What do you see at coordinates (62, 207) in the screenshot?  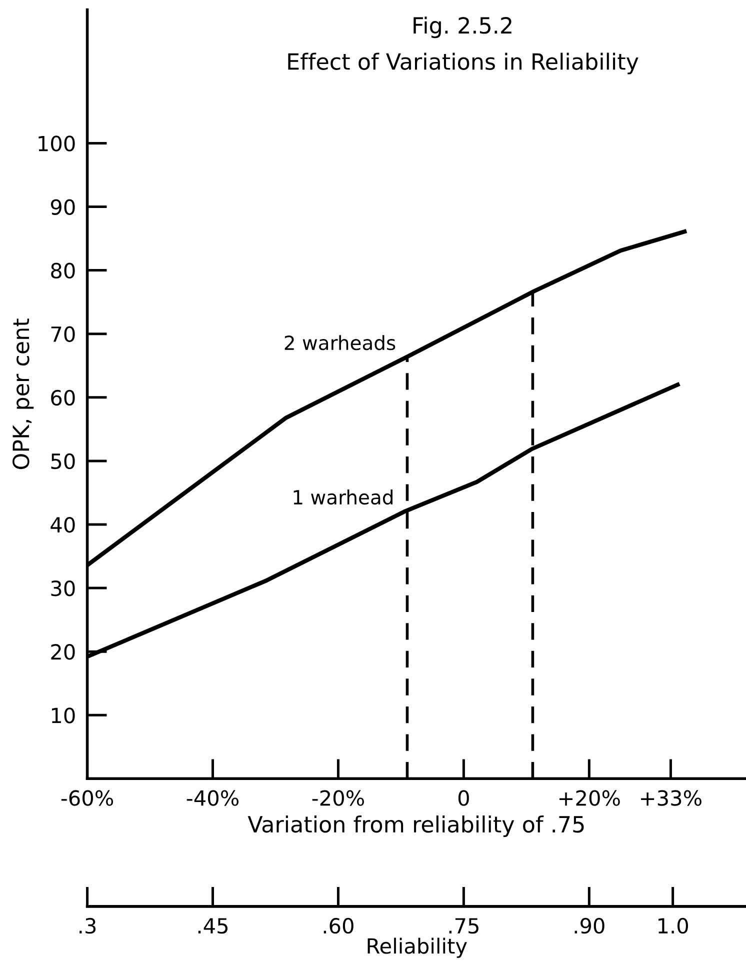 I see `y-tick-label: 90` at bounding box center [62, 207].